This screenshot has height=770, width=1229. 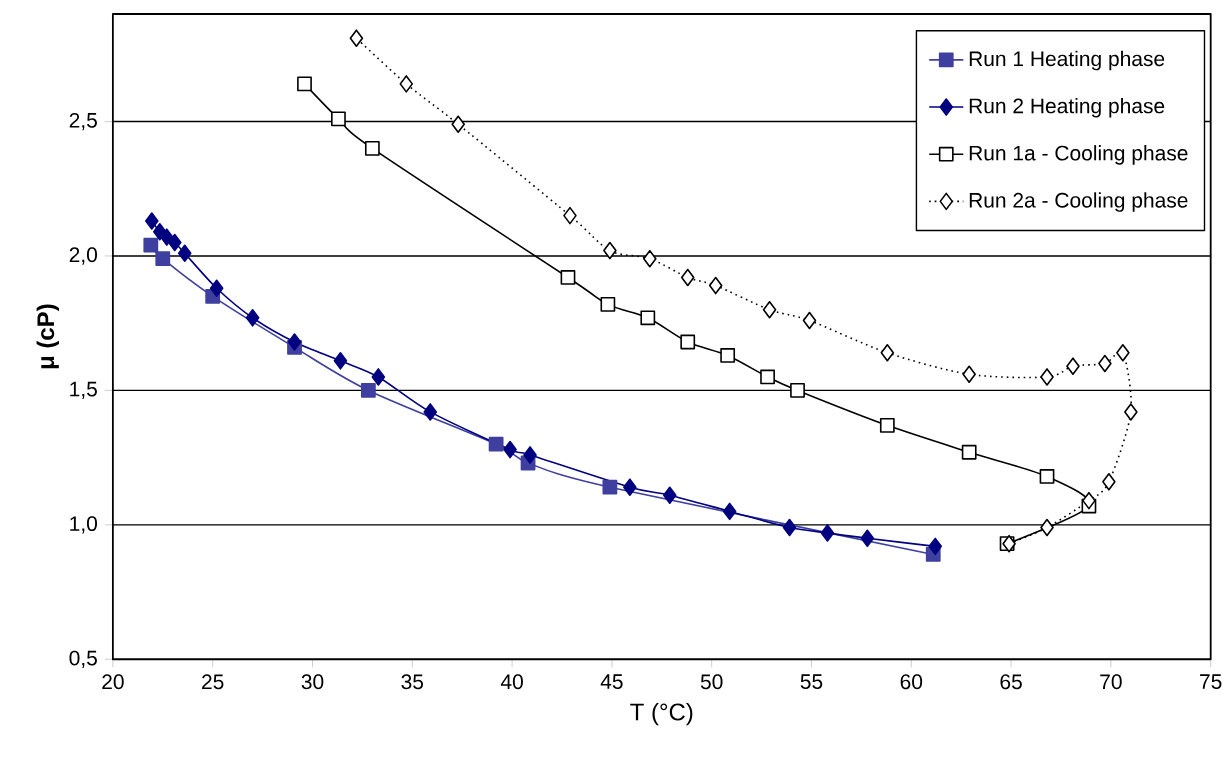 I want to click on x-tick-label: 75, so click(x=1211, y=681).